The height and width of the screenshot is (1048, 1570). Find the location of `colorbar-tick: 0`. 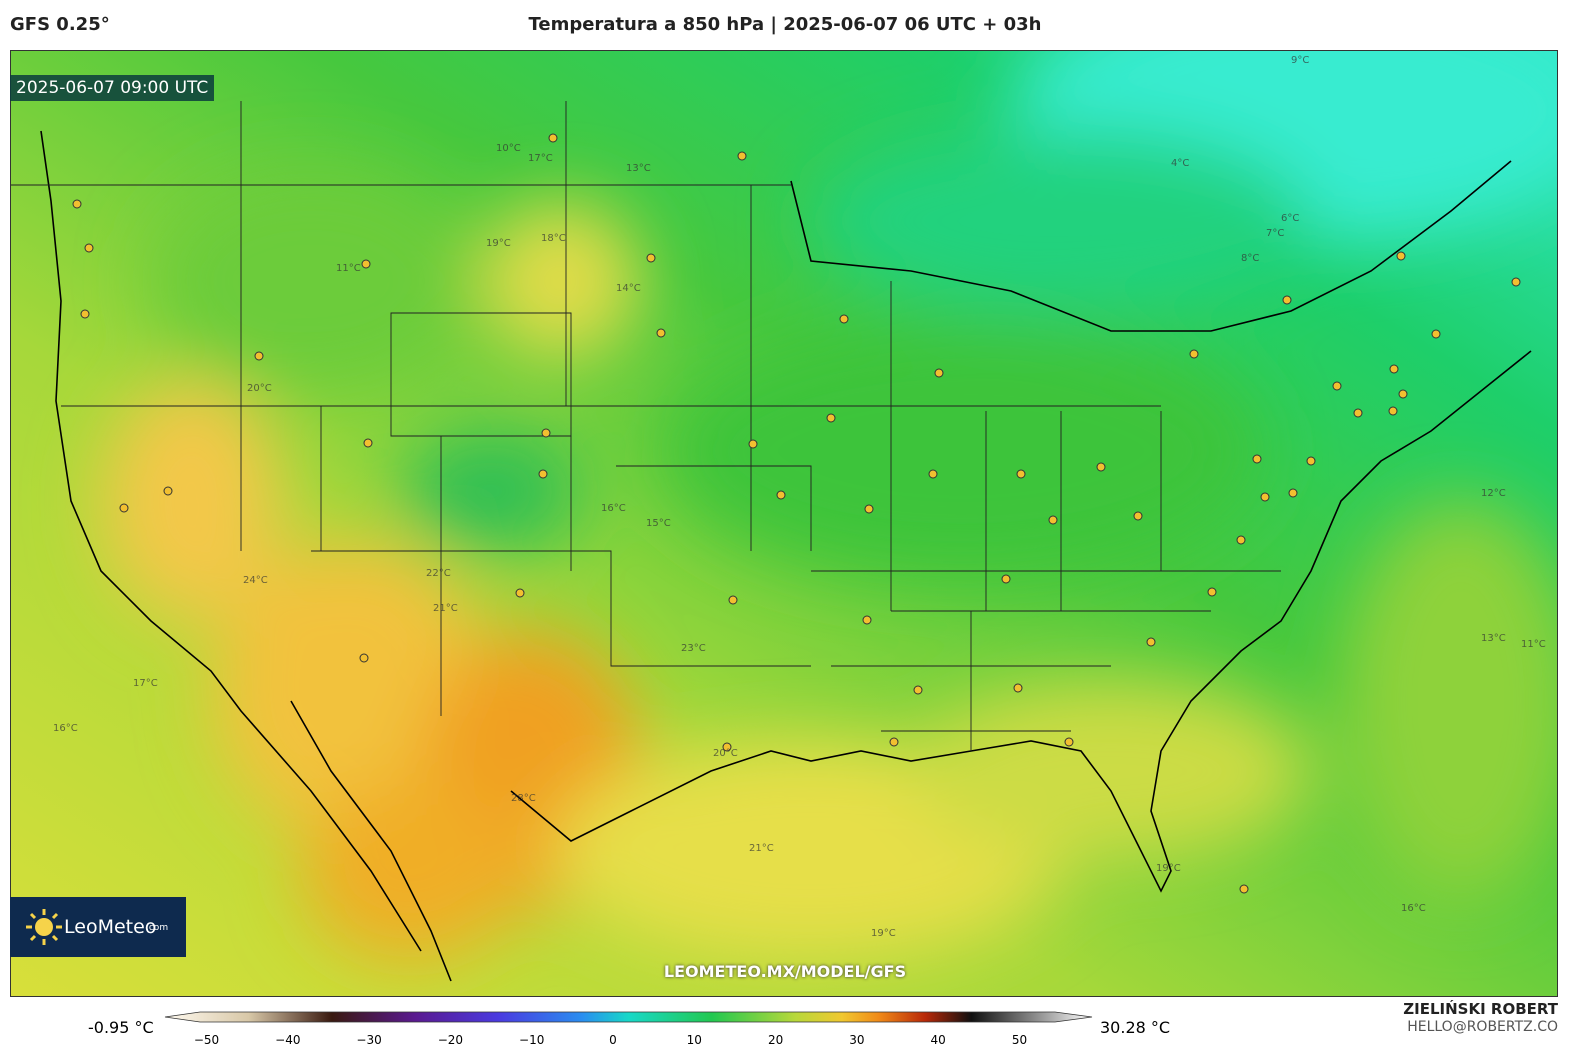

colorbar-tick: 0 is located at coordinates (613, 1040).